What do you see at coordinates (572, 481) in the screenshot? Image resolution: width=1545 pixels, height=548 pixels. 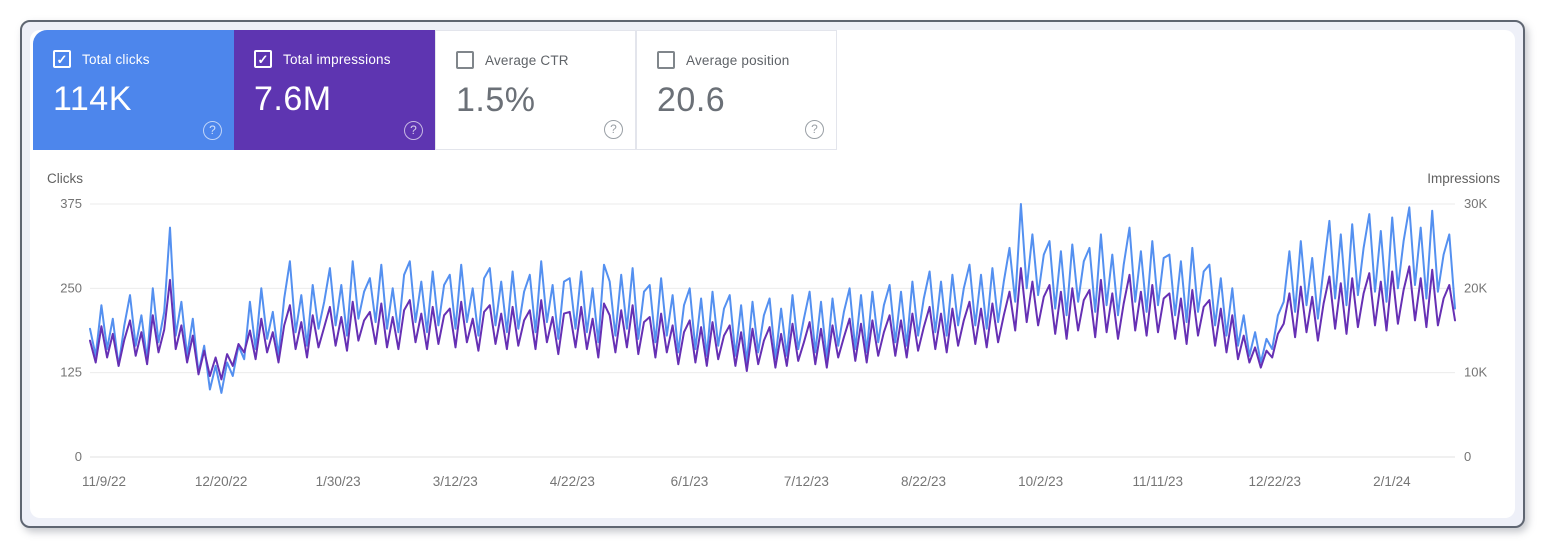 I see `x-axis-tick: 4/22/23` at bounding box center [572, 481].